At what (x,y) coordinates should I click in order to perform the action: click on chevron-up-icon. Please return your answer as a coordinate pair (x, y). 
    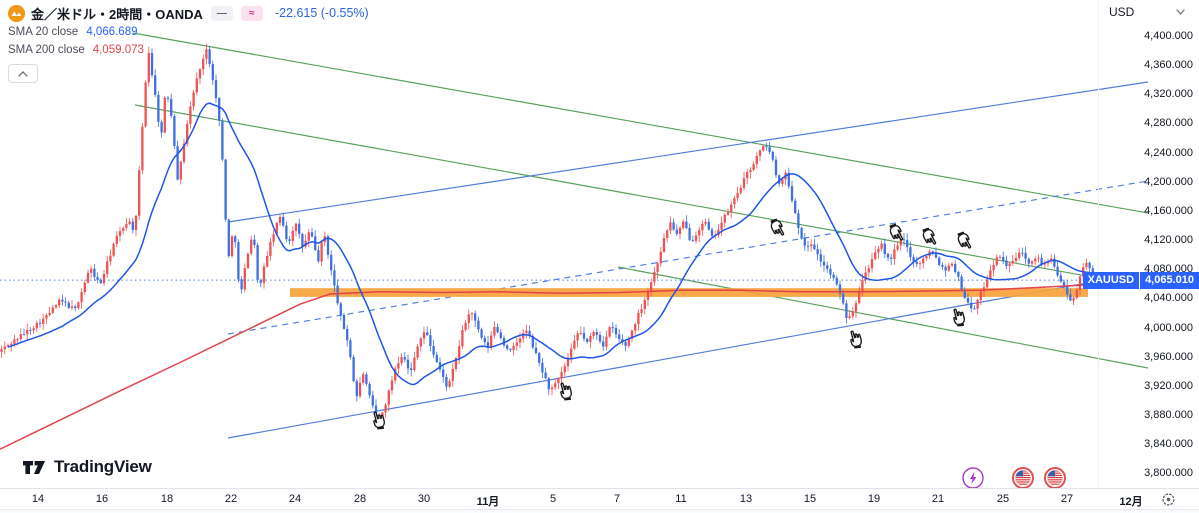
    Looking at the image, I should click on (23, 73).